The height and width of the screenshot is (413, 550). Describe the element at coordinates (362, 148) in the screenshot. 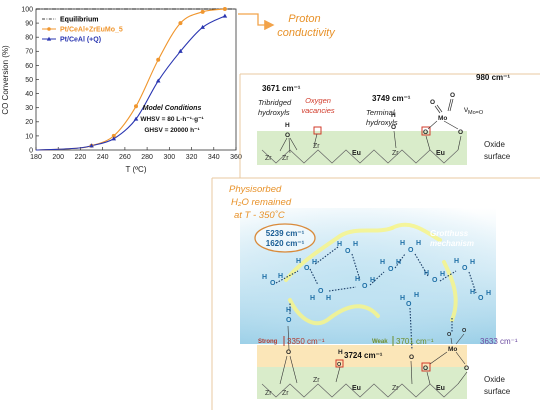

I see `top-green-band` at that location.